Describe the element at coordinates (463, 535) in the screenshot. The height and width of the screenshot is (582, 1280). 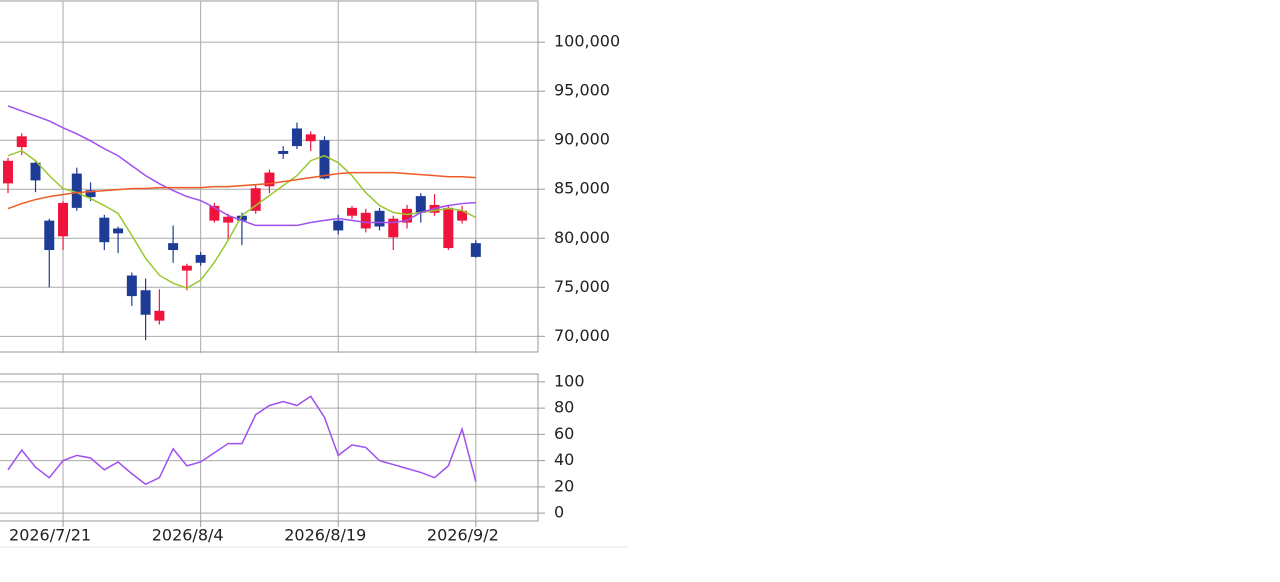
I see `x-tick-label: 2026/9/2` at that location.